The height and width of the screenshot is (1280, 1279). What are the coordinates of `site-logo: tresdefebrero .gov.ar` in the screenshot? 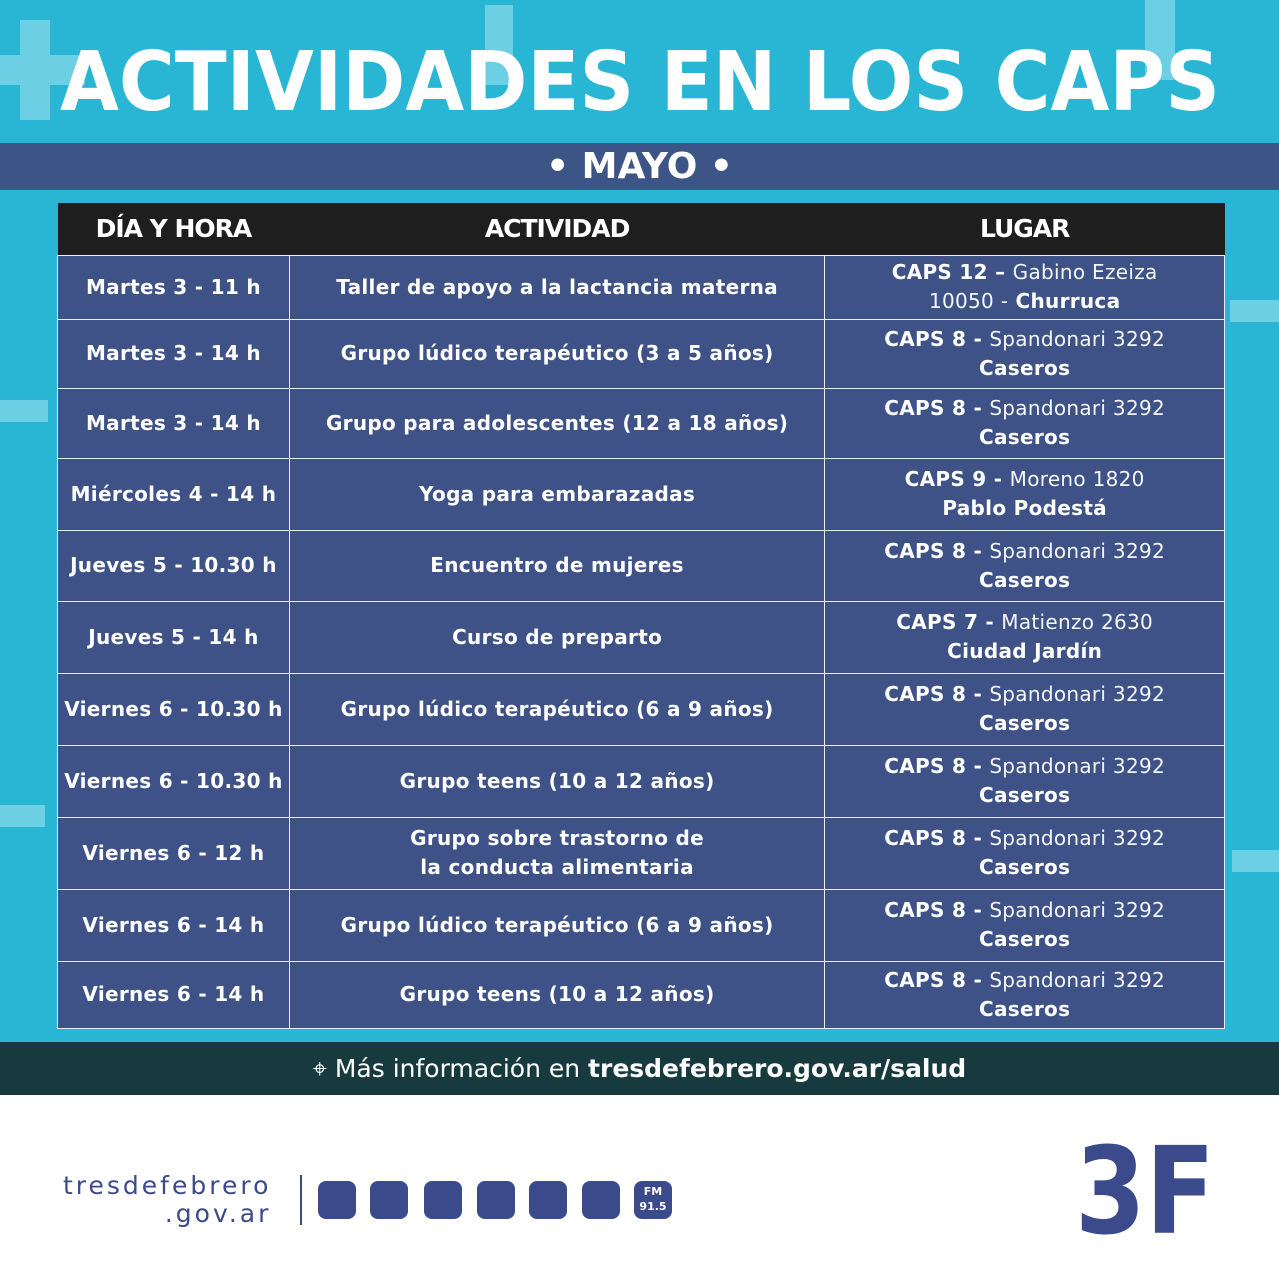 It's located at (167, 1200).